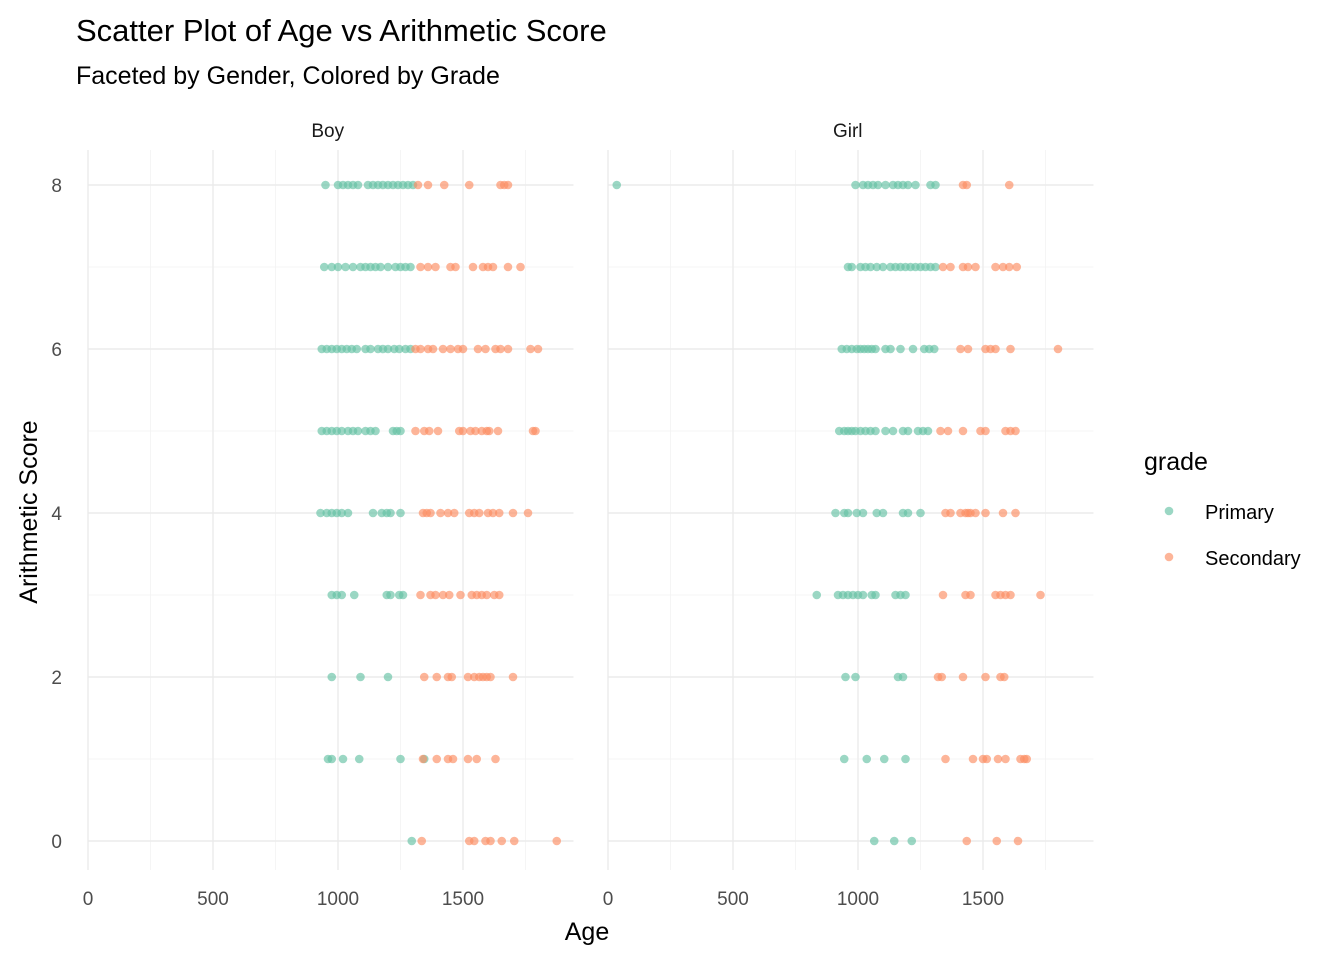 The image size is (1344, 960). I want to click on x-tick-label: 500, so click(213, 899).